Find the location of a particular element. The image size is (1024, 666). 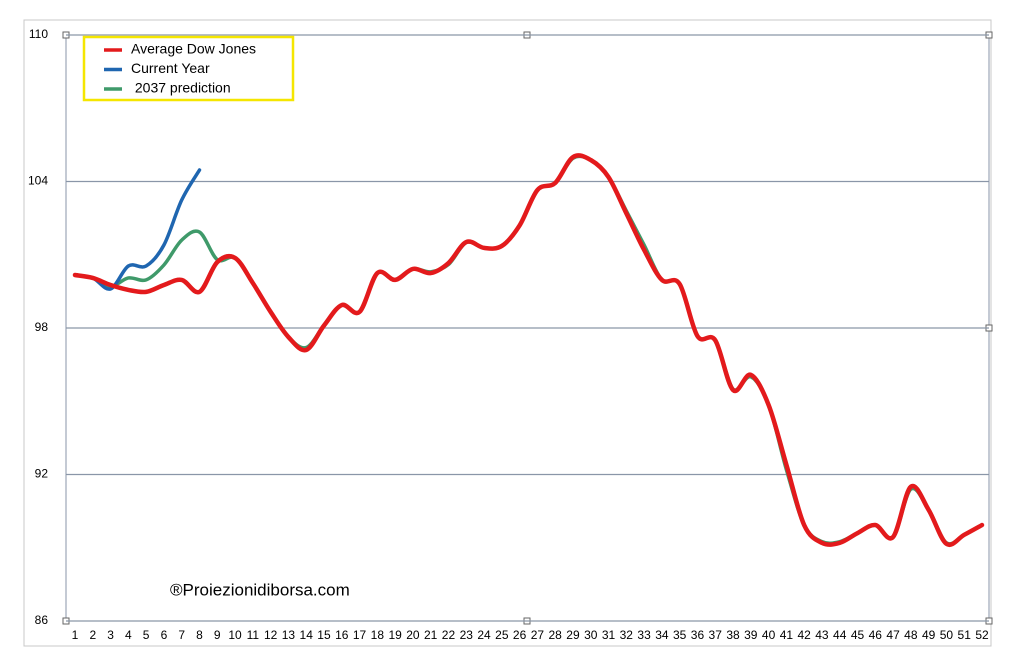

x-tick-label: 36 is located at coordinates (698, 635).